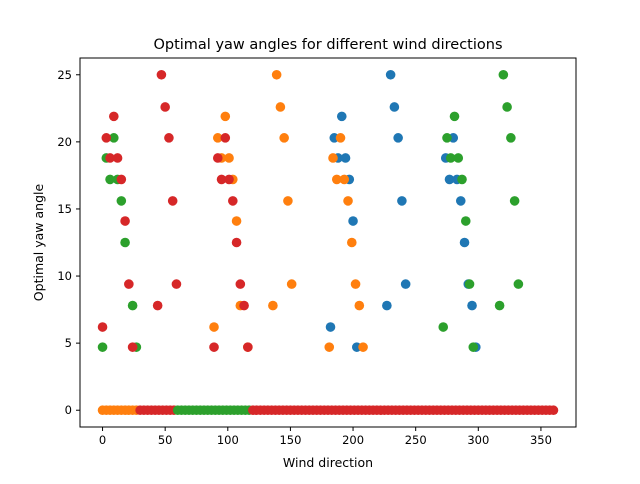  I want to click on baseline-point, so click(553, 410).